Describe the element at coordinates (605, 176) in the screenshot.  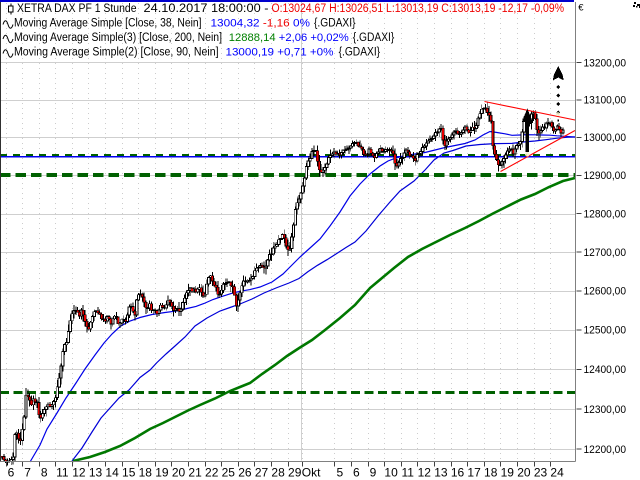
I see `svg-text: 12900,00` at that location.